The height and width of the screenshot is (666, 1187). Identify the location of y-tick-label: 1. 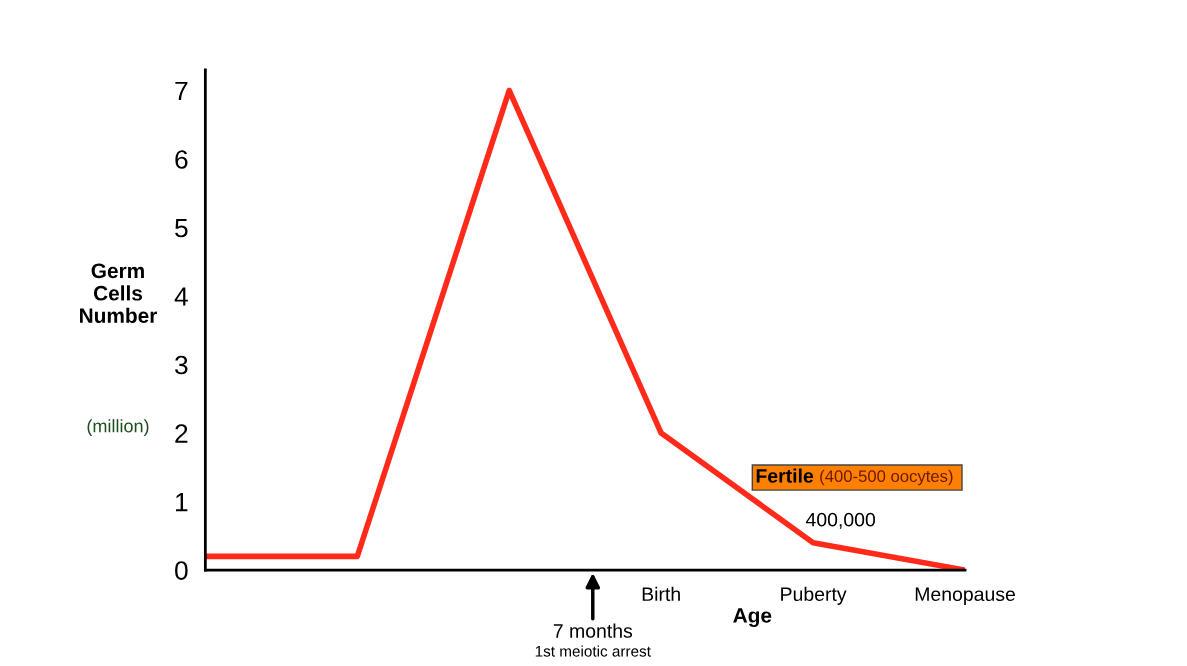
(182, 502).